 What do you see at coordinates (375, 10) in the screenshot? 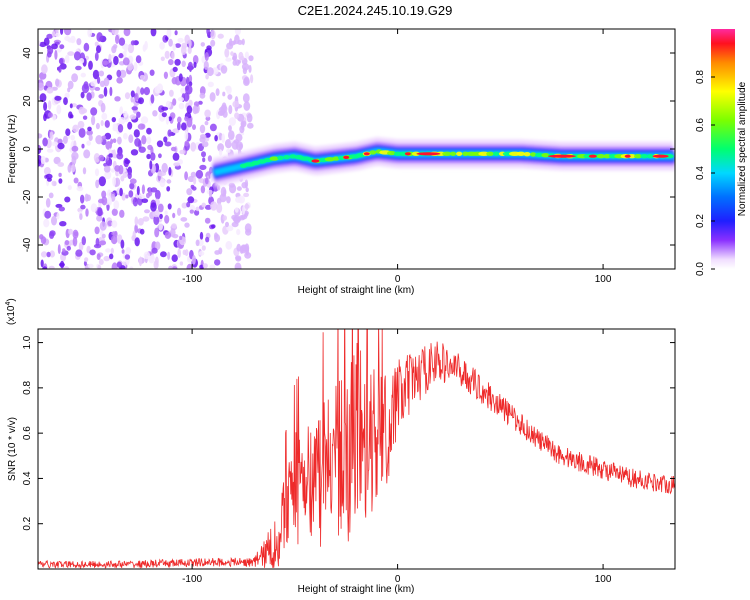
I see `figure-title: C2E1.2024.245.10.19.G29` at bounding box center [375, 10].